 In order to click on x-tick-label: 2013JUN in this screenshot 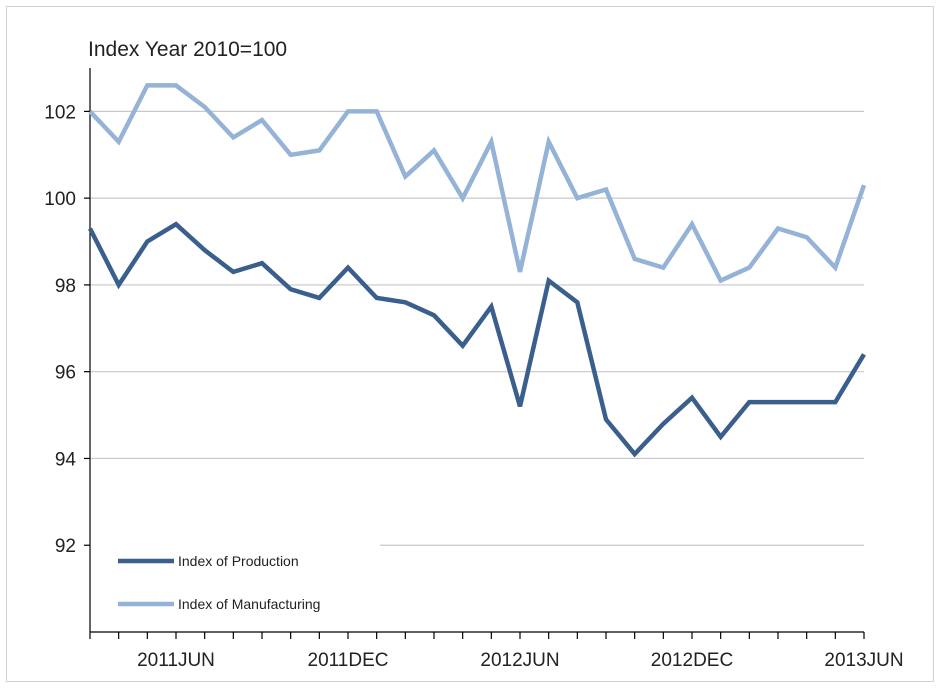, I will do `click(863, 660)`.